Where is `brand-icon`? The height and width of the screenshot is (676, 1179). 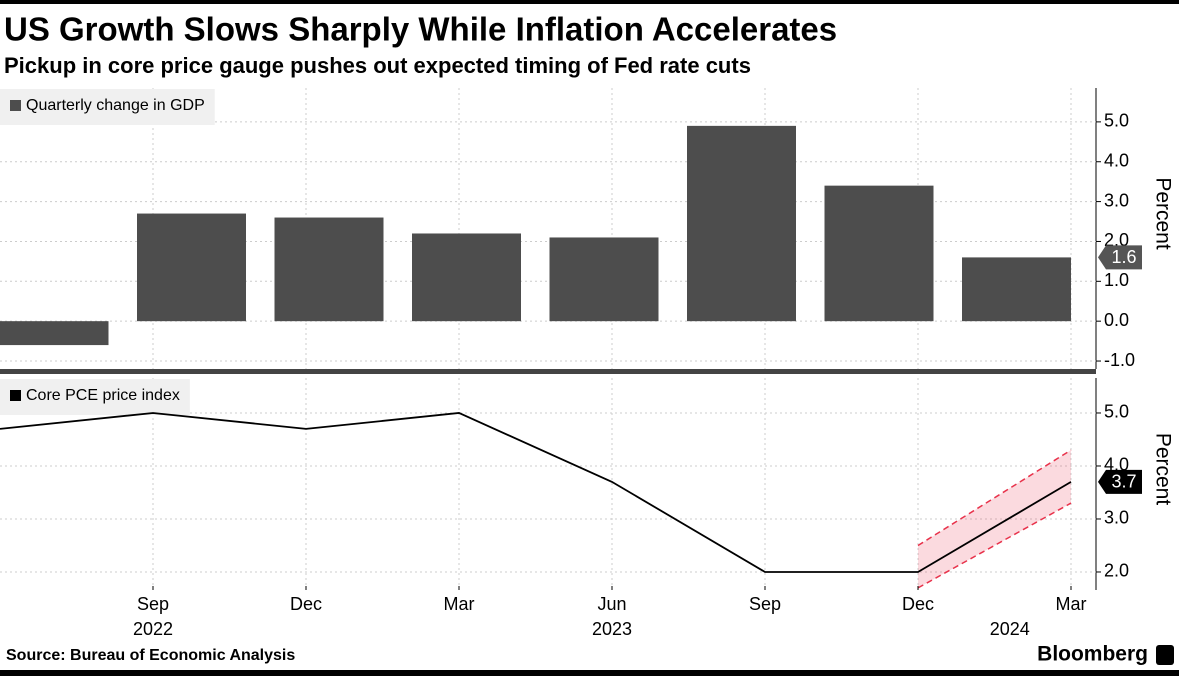 brand-icon is located at coordinates (1165, 655).